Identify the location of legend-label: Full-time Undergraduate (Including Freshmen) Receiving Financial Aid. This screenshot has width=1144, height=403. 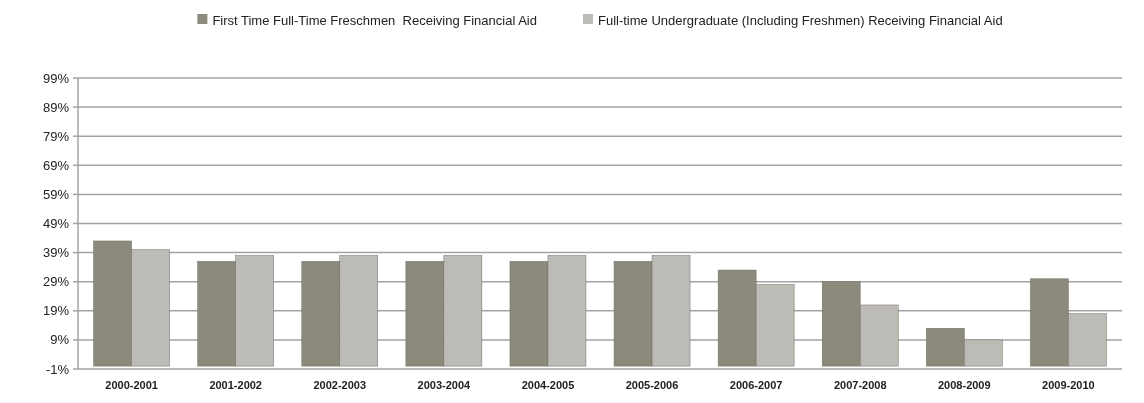
(800, 20).